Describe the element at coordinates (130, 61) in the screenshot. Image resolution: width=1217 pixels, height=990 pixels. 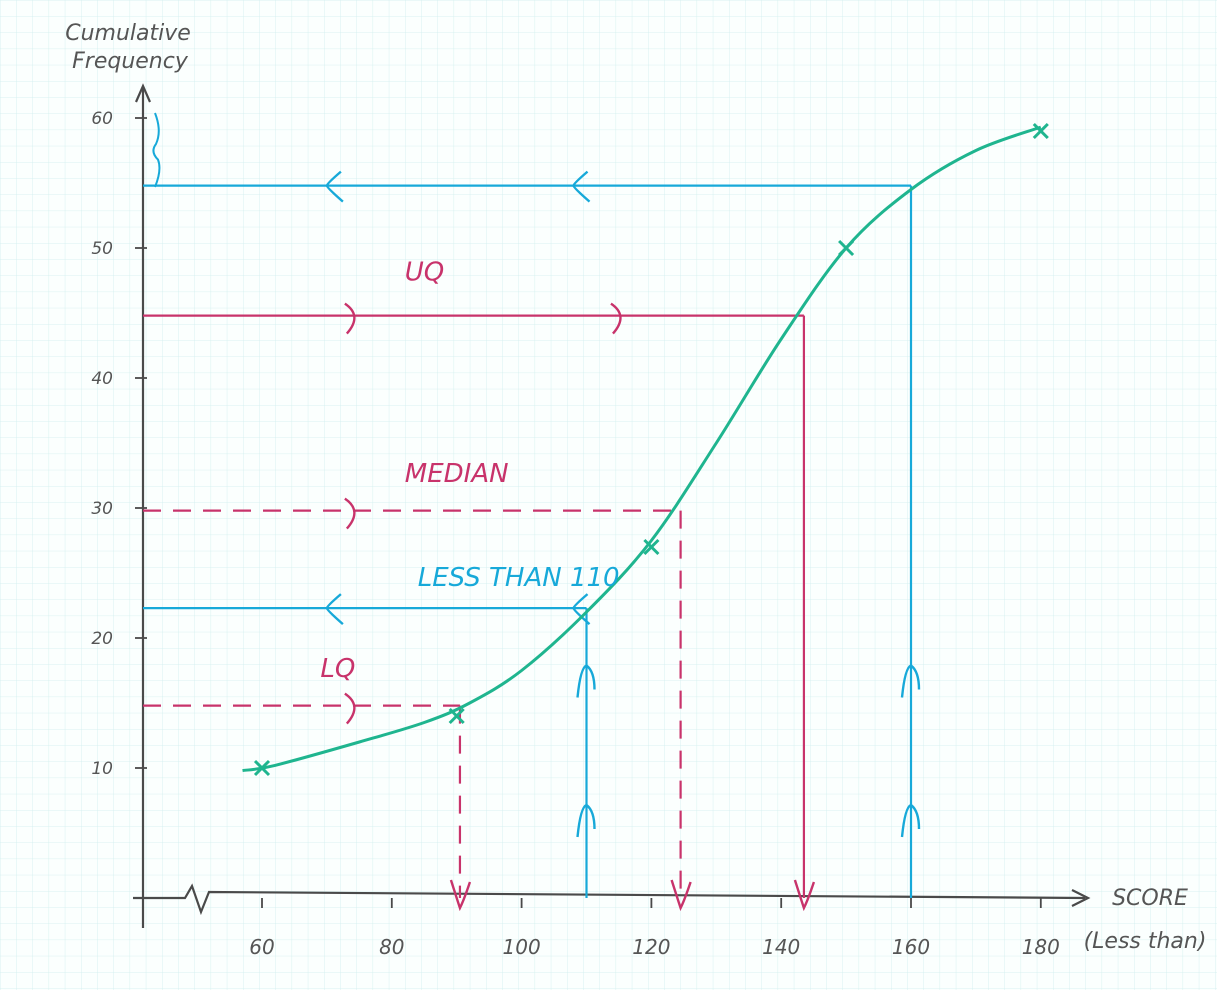
I see `y-axis-title: Frequency` at that location.